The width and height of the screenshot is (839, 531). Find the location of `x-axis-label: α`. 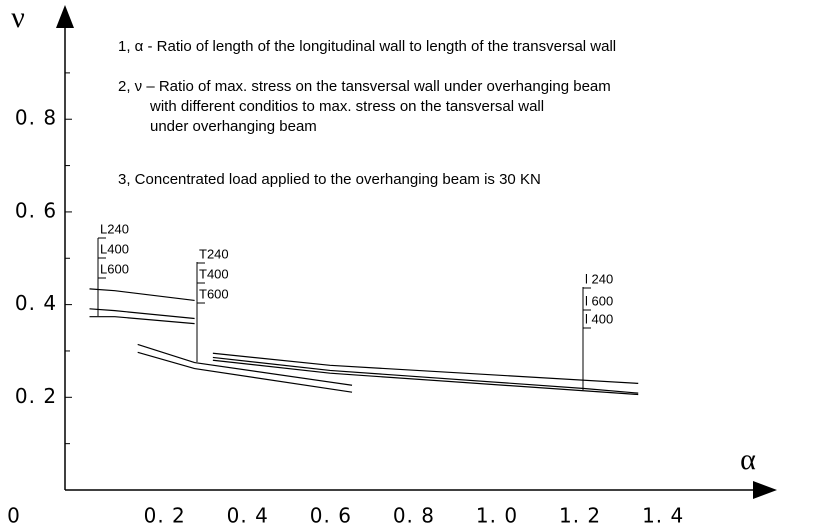

x-axis-label: α is located at coordinates (748, 459).